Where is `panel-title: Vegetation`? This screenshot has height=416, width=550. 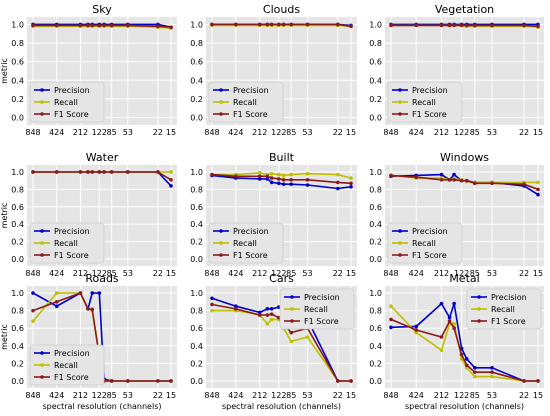 panel-title: Vegetation is located at coordinates (464, 9).